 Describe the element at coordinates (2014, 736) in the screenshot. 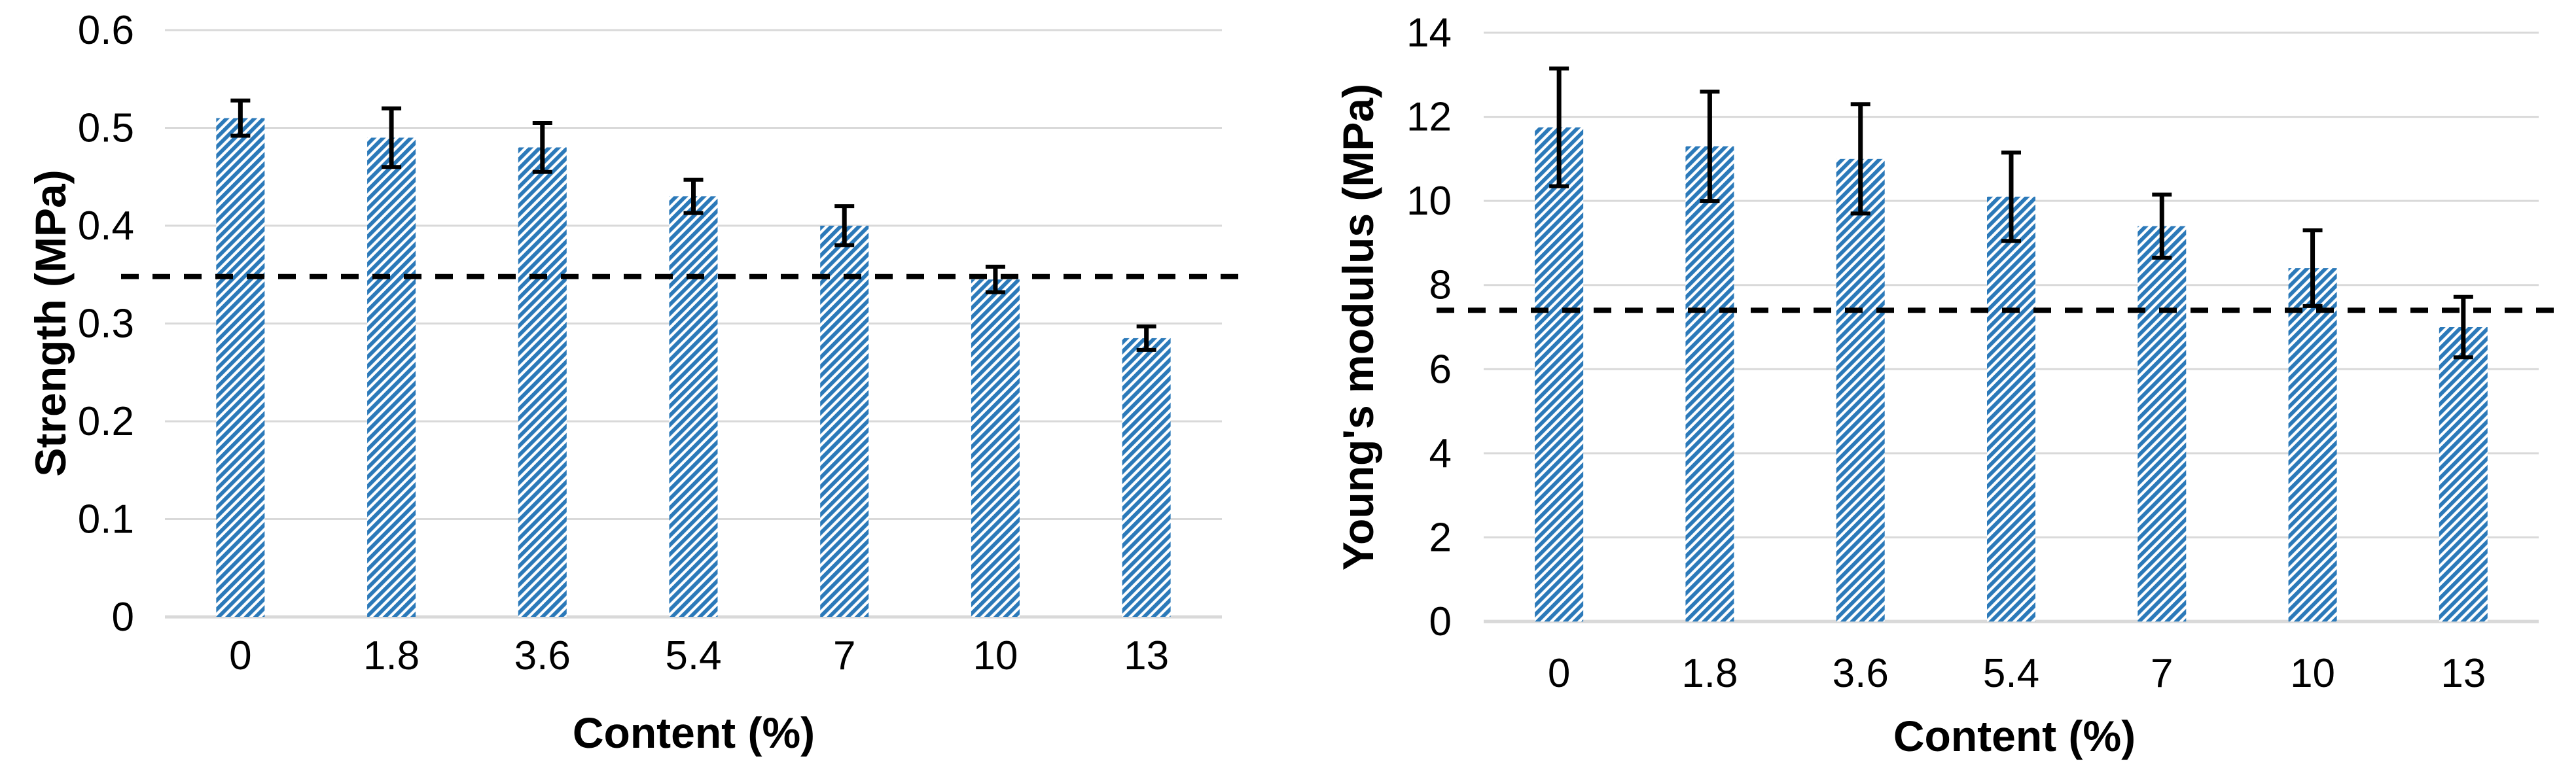

I see `youngs-x-axis-title: Content (%)` at that location.